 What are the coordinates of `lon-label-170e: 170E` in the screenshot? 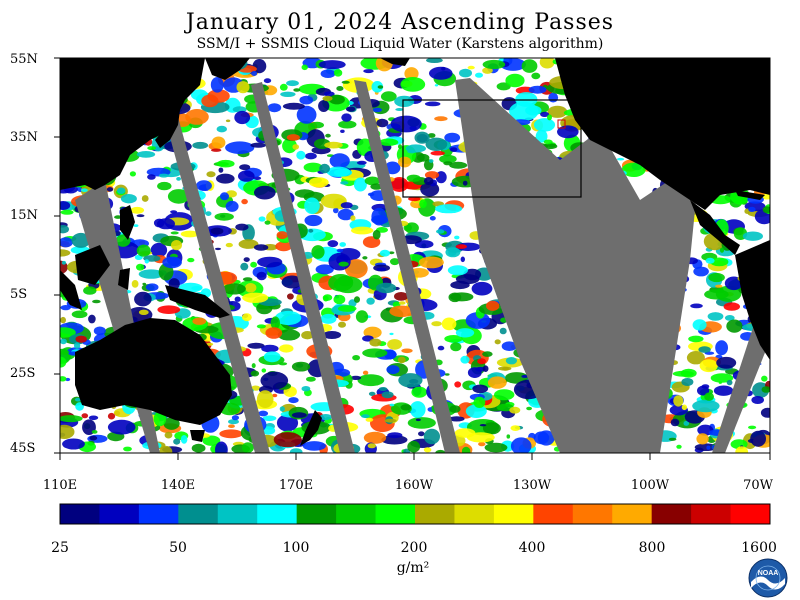 It's located at (296, 485).